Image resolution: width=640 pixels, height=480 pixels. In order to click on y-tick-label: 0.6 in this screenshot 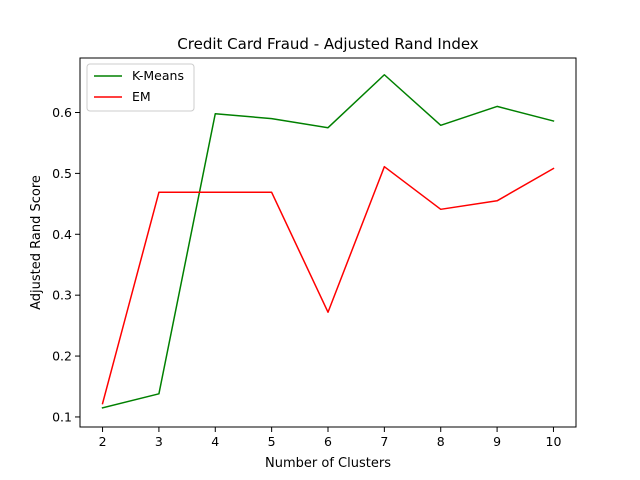, I will do `click(62, 112)`.